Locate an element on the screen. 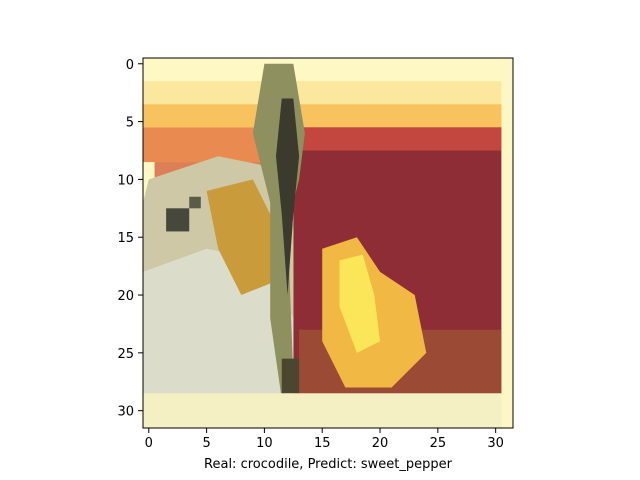 The image size is (640, 480). x-tick-label: 15 is located at coordinates (322, 443).